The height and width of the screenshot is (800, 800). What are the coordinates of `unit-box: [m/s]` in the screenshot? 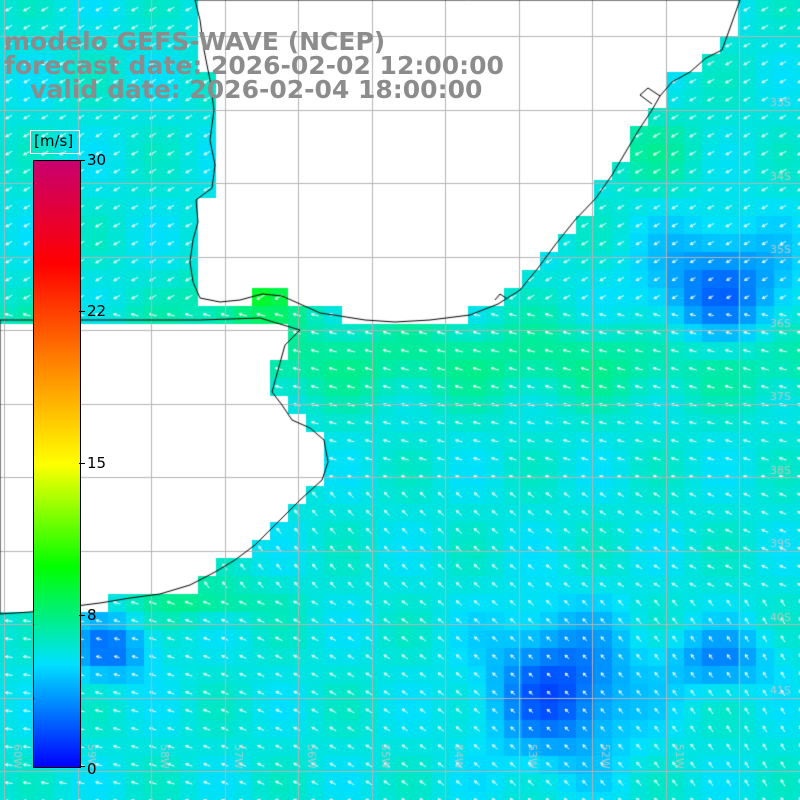 It's located at (55, 142).